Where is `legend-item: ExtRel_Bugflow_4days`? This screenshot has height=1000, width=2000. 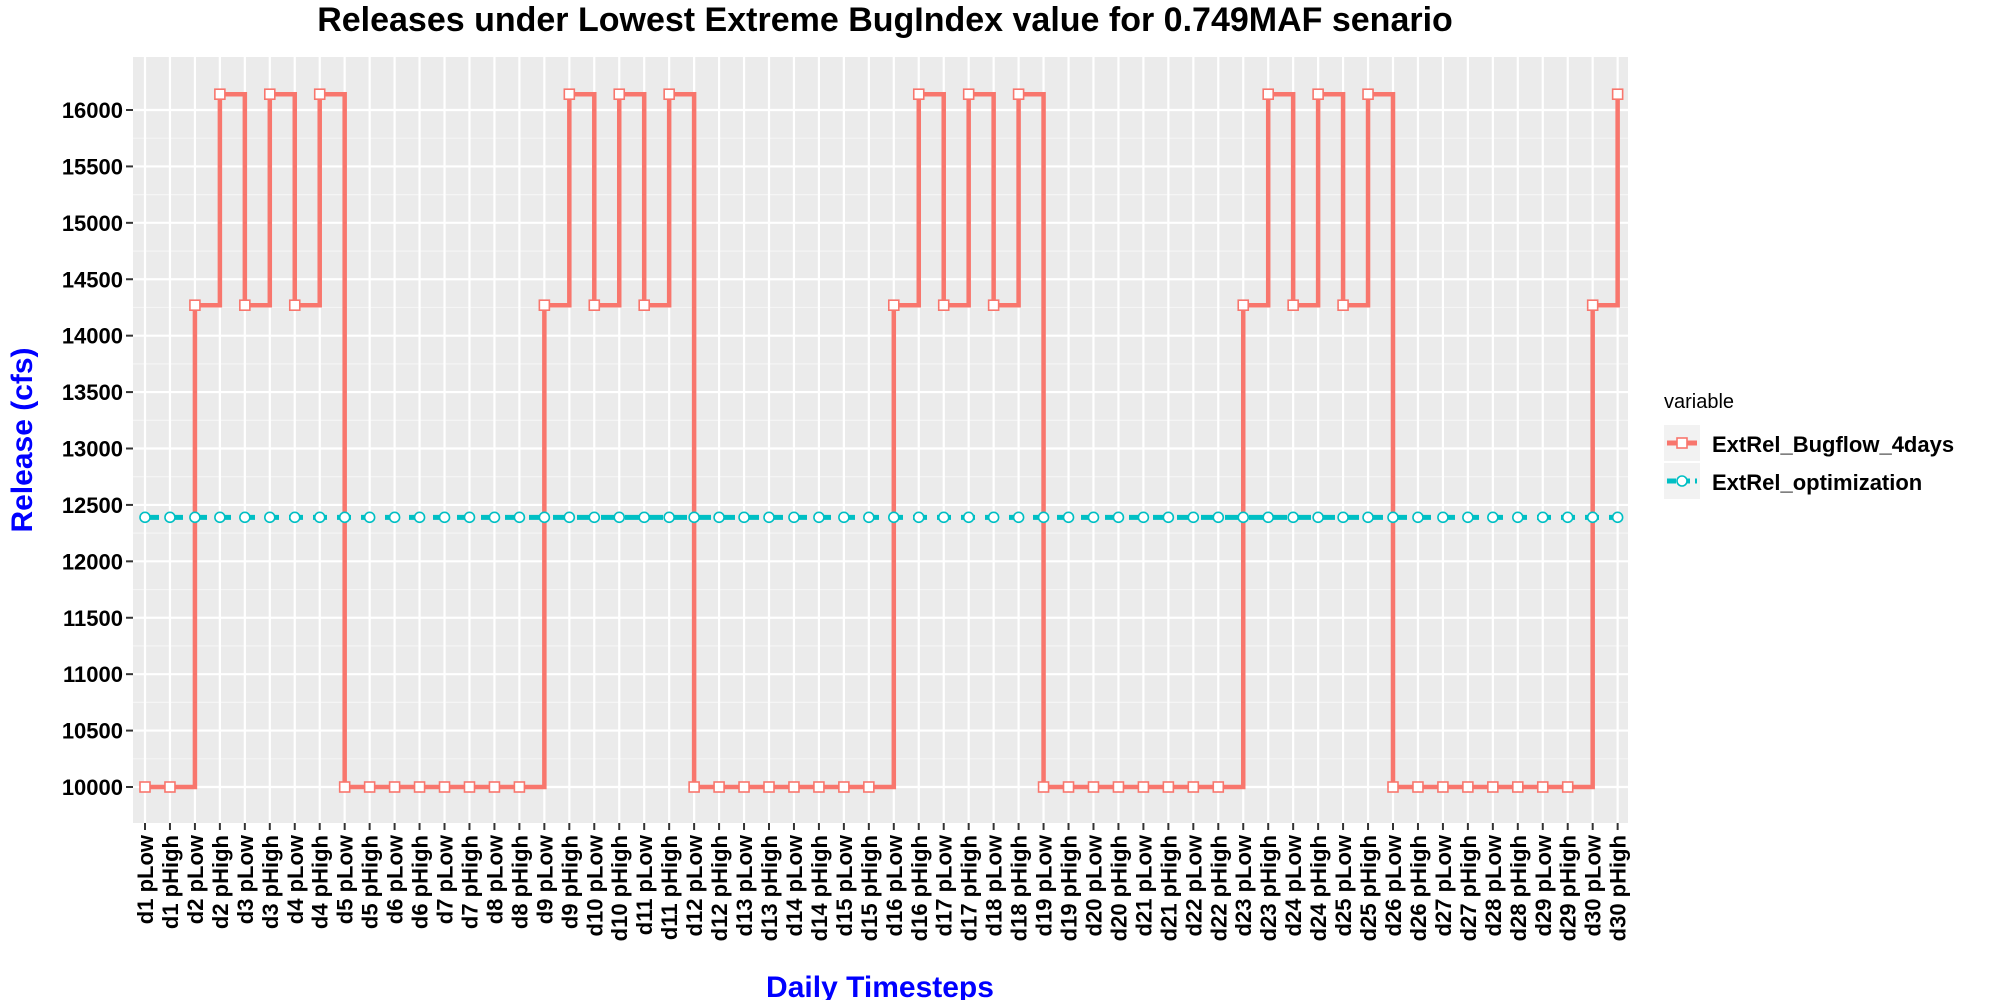 legend-item: ExtRel_Bugflow_4days is located at coordinates (1809, 443).